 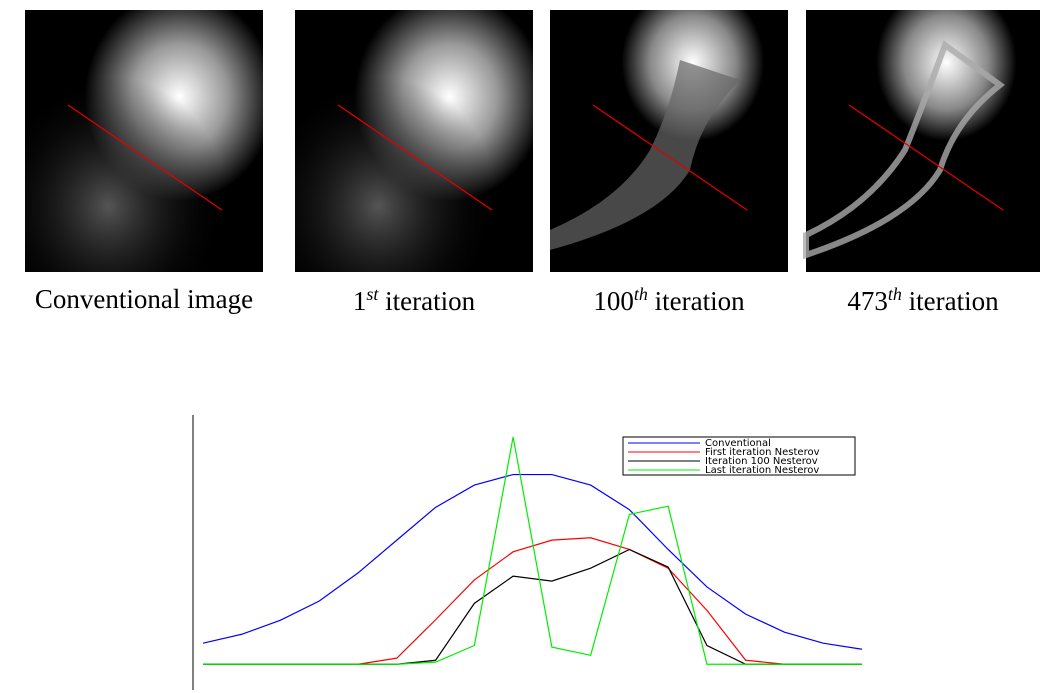 I want to click on caption: 1st iteration, so click(x=414, y=300).